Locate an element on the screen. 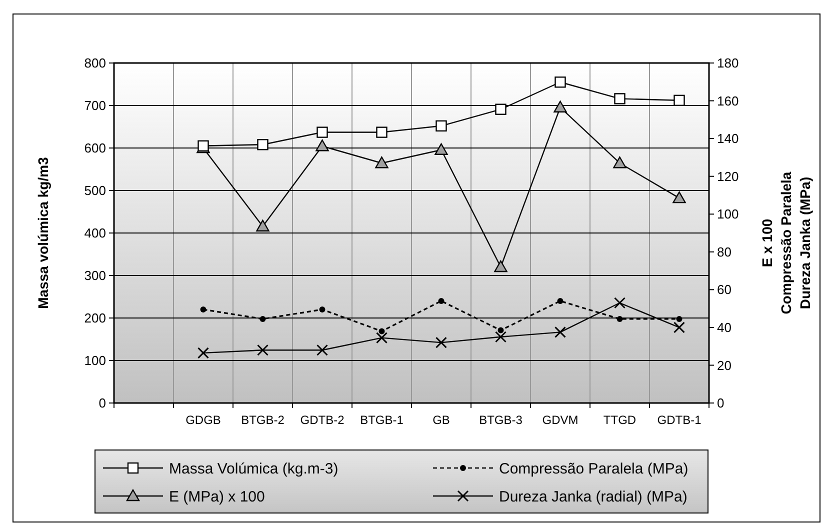  y2-tick-label: 100 is located at coordinates (728, 214).